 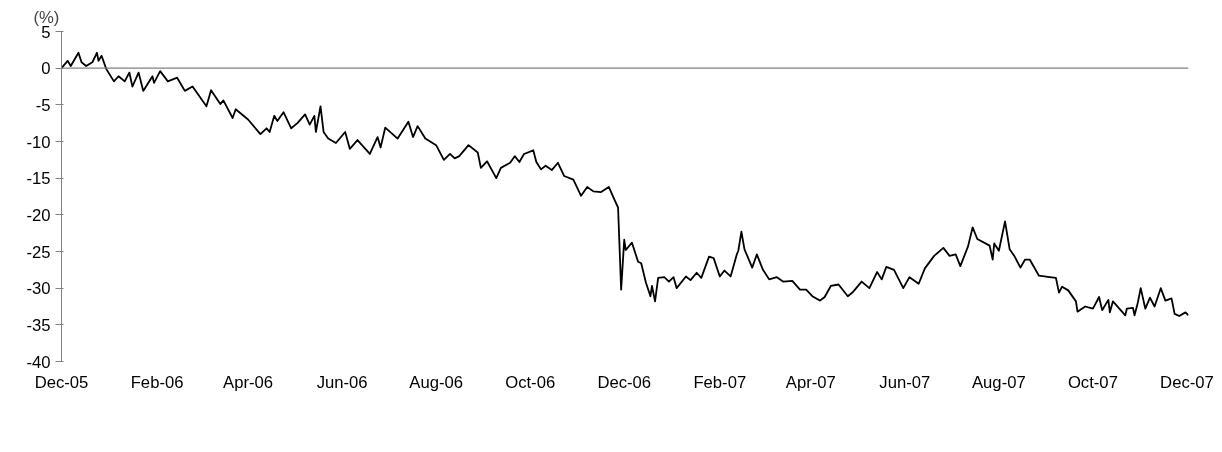 I want to click on y-tick-label: -20, so click(x=38, y=215).